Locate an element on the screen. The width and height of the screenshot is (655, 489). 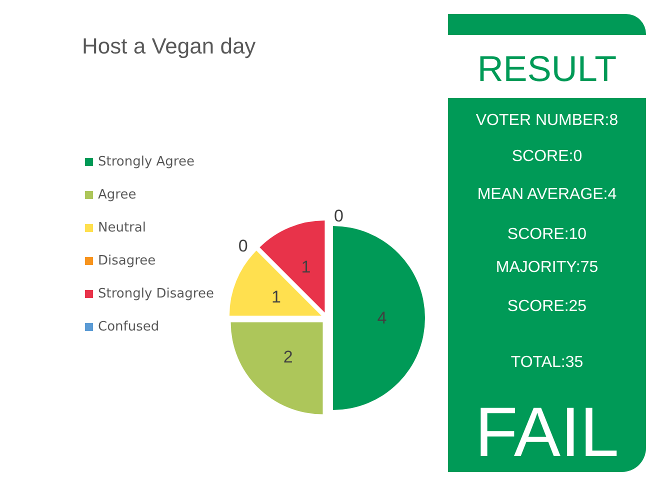
chart-title: Host a Vegan day is located at coordinates (169, 46).